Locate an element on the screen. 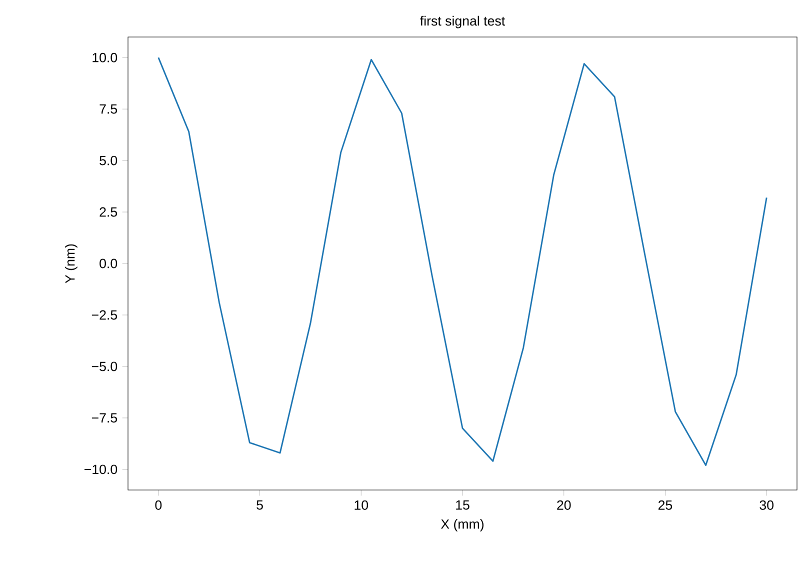 The width and height of the screenshot is (799, 561). y-tick-label: 7.5 is located at coordinates (109, 109).